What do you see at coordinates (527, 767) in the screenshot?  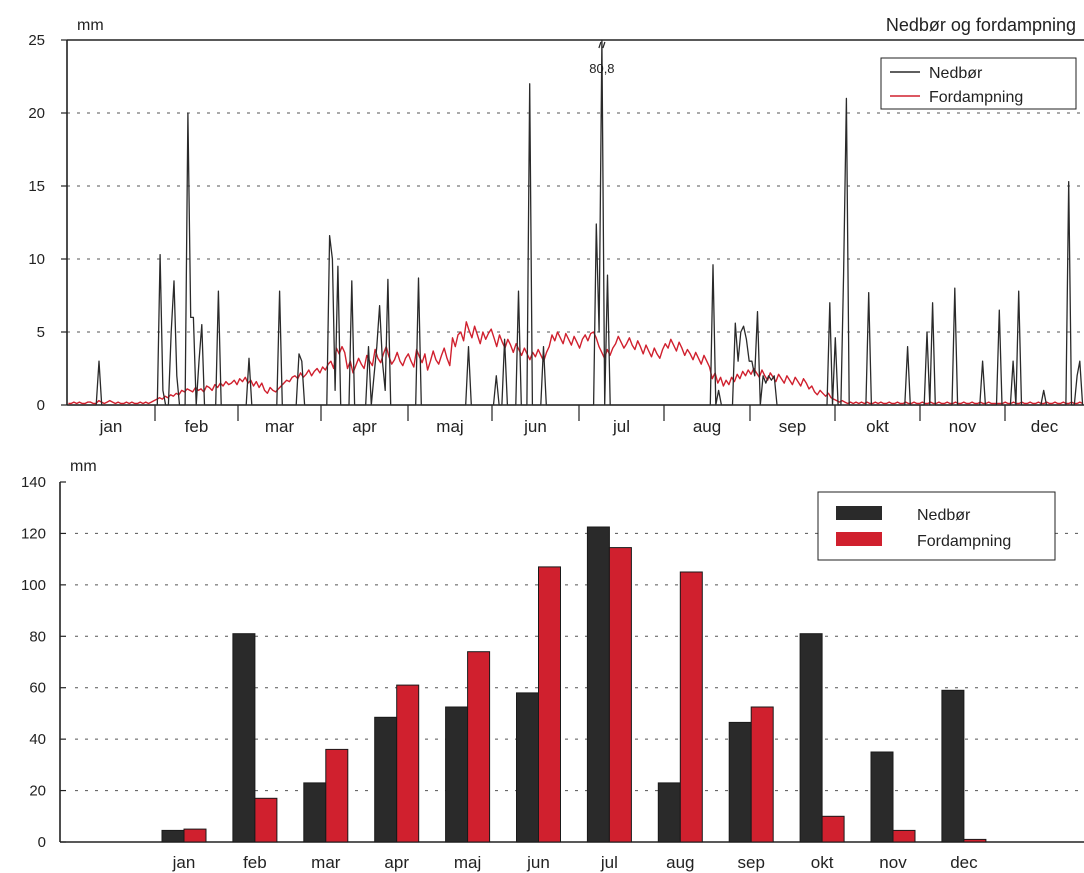 I see `bar-nedbor-jun` at bounding box center [527, 767].